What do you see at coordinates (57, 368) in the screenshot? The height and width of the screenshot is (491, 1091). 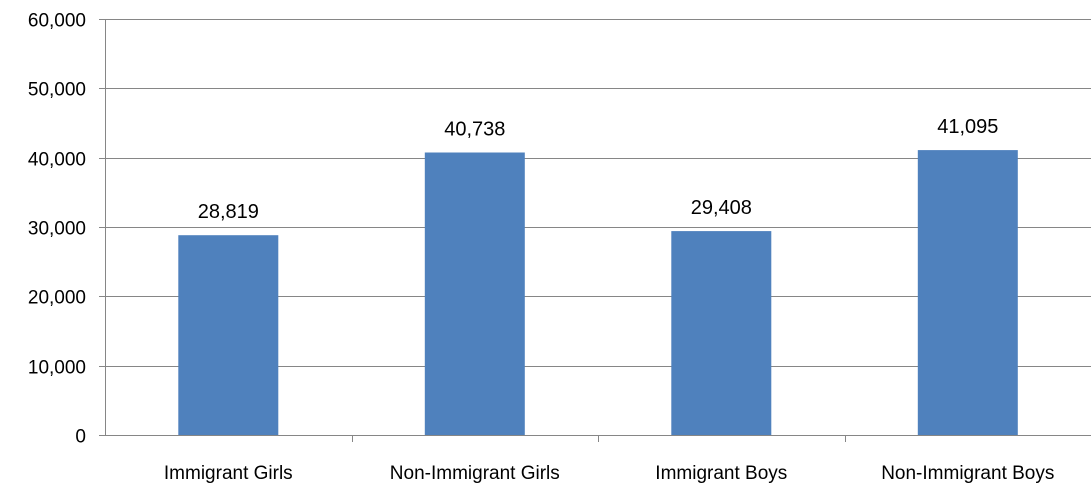 I see `y-tick-label: 10,000` at bounding box center [57, 368].